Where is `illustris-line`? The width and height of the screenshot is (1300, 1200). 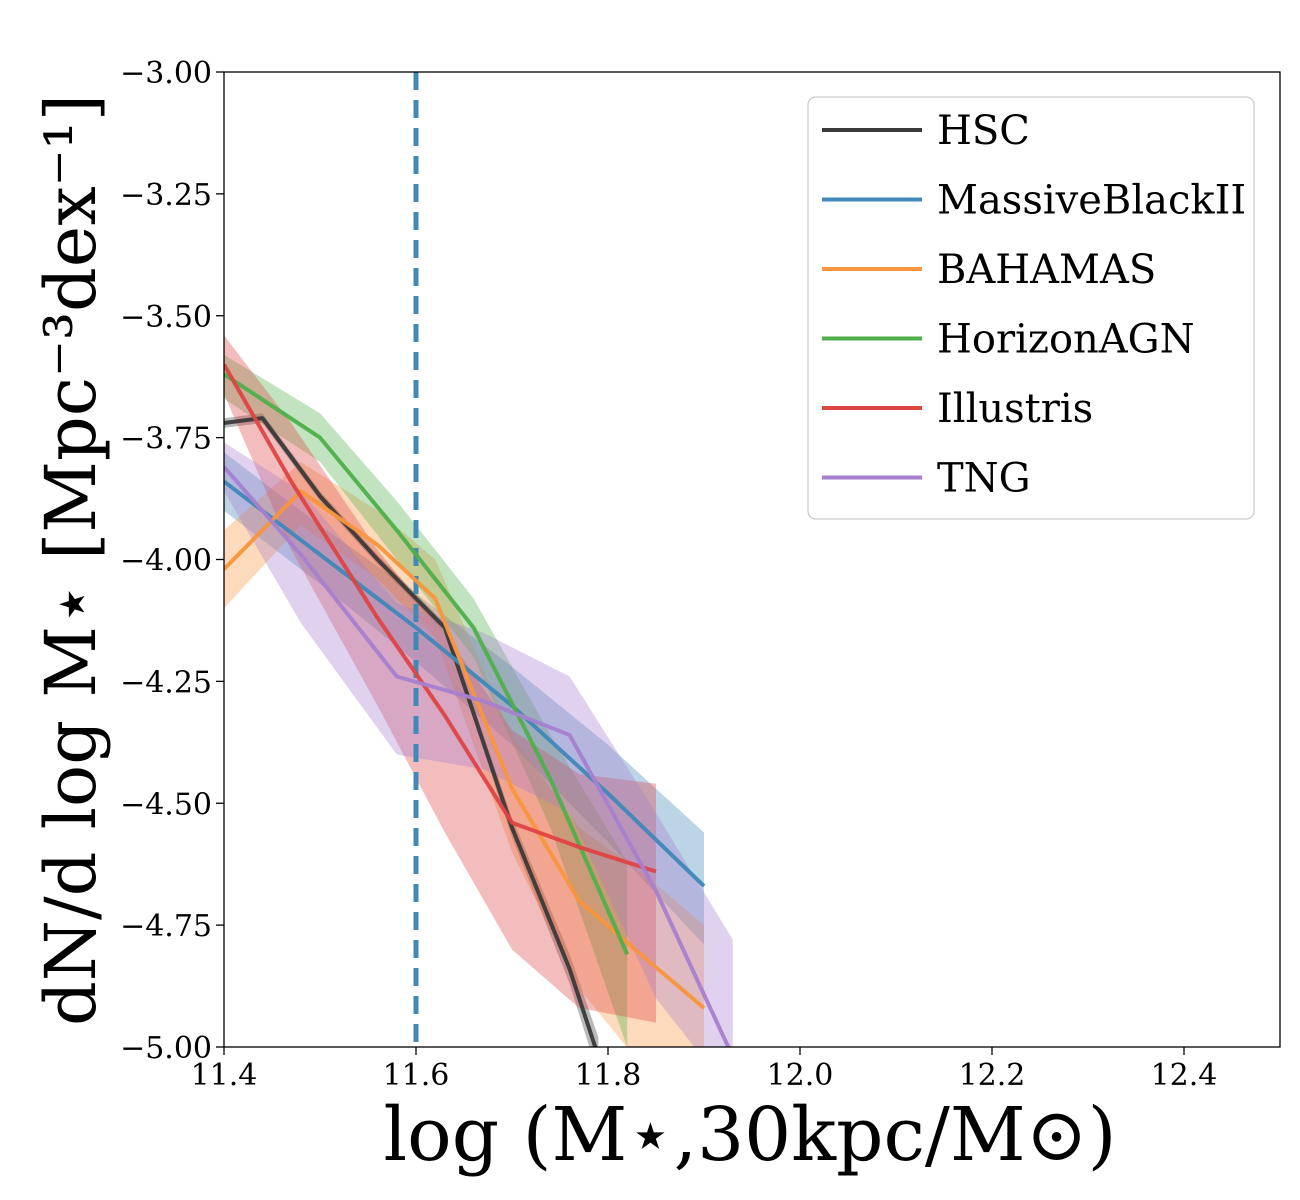 illustris-line is located at coordinates (440, 618).